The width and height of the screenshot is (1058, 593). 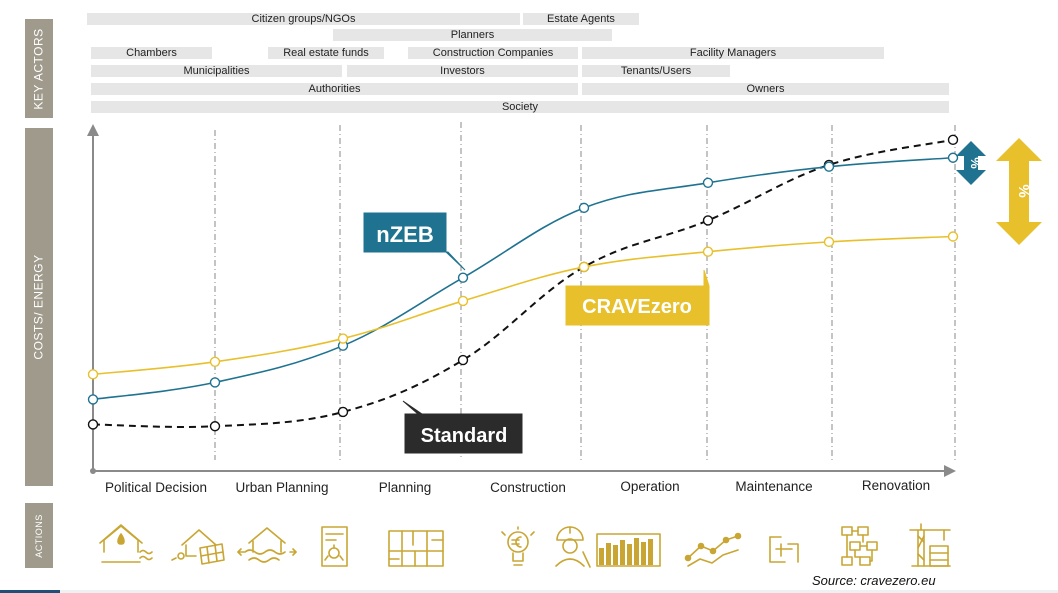 What do you see at coordinates (733, 53) in the screenshot?
I see `actor-facility-managers: Facility Managers` at bounding box center [733, 53].